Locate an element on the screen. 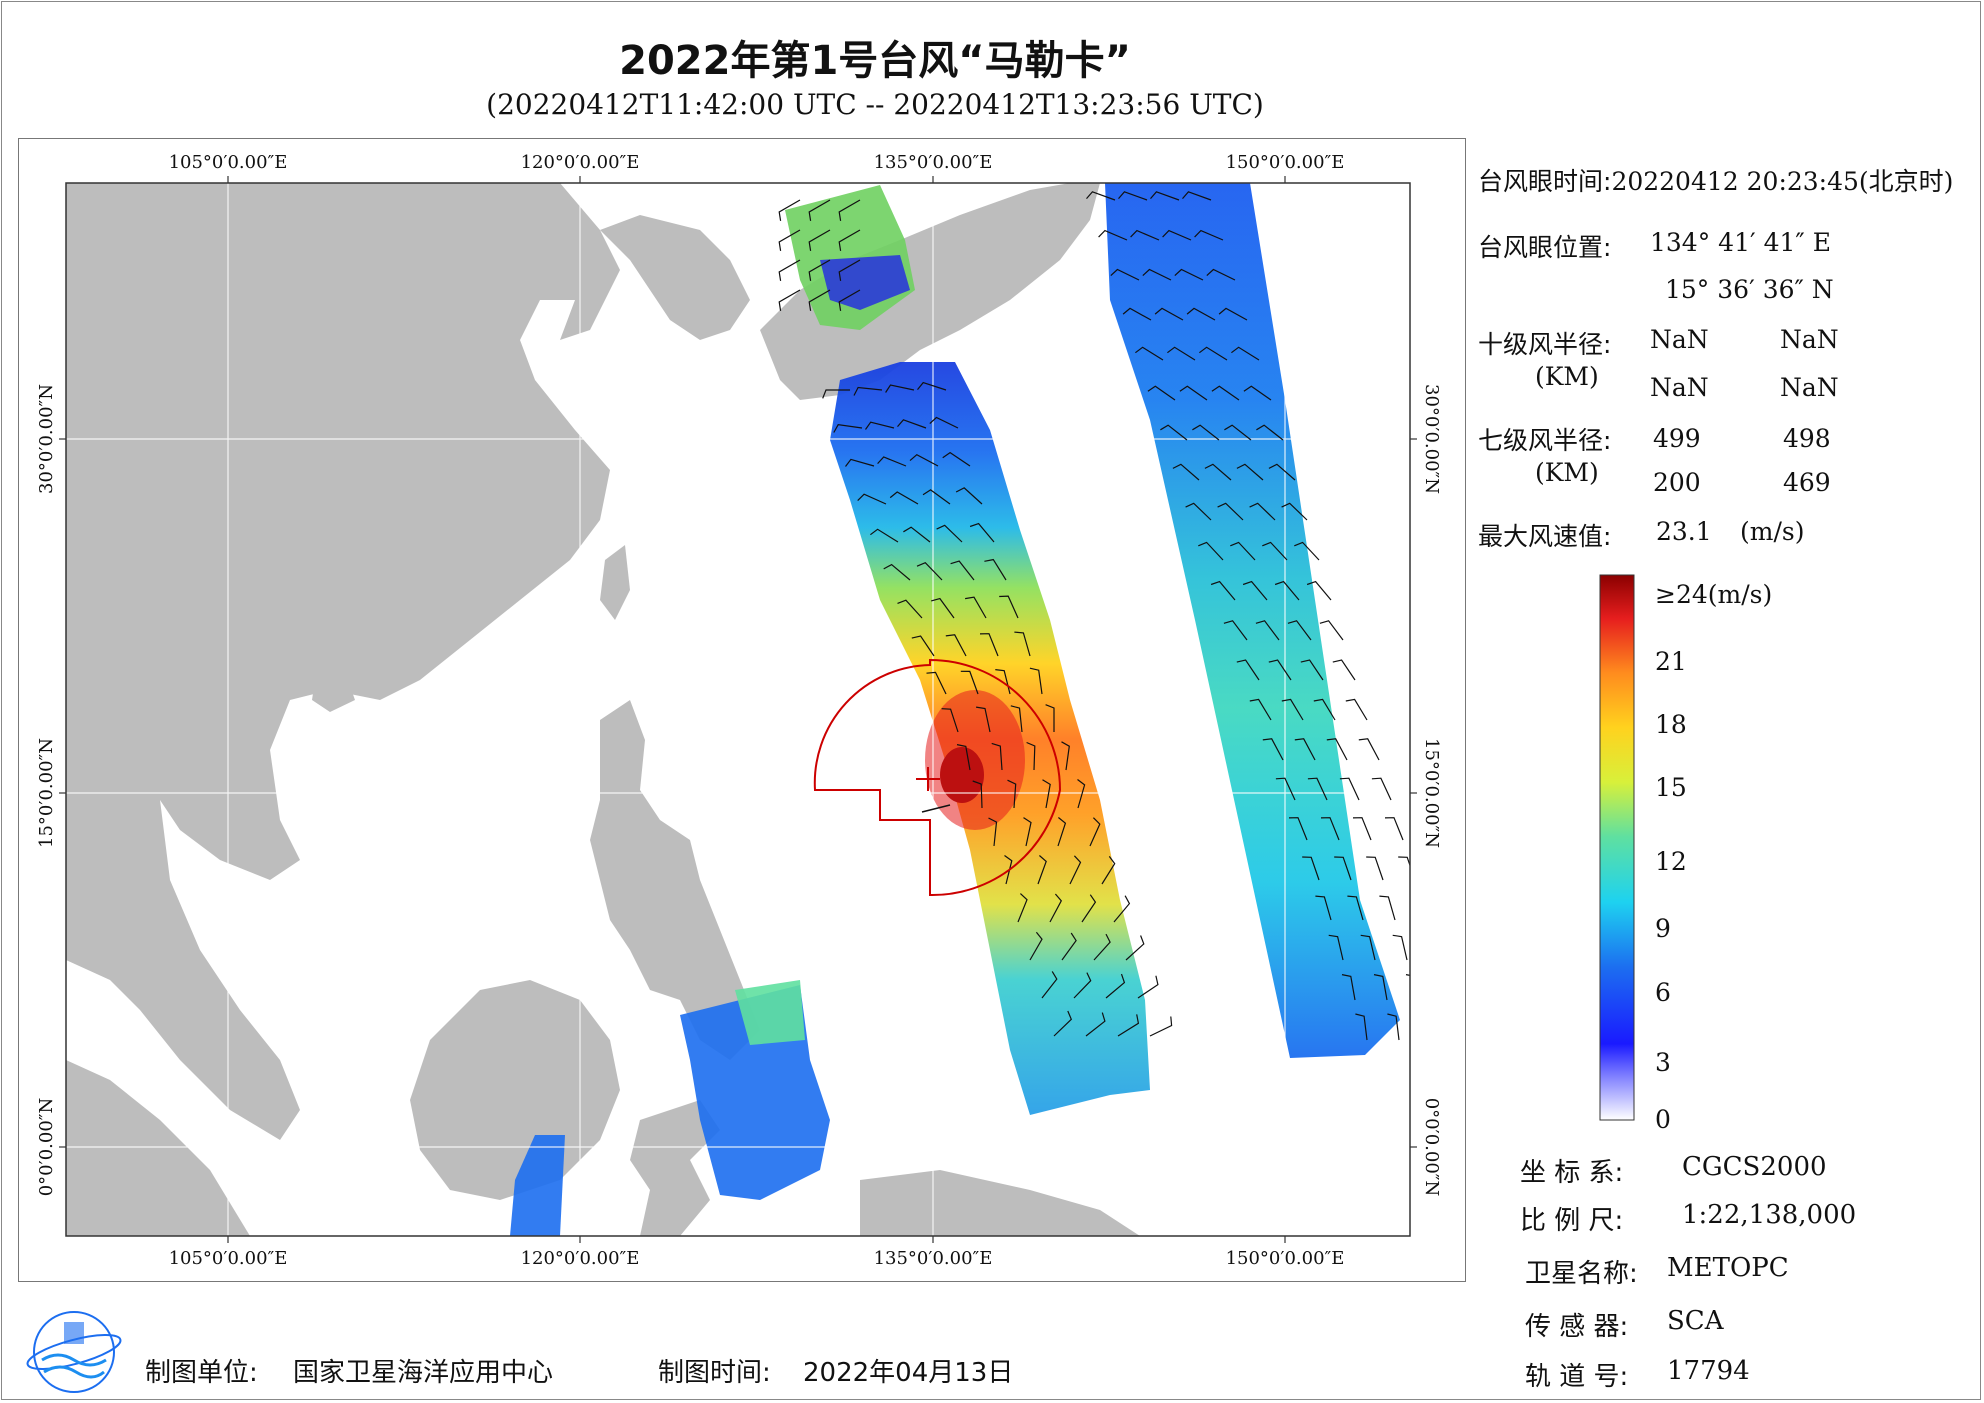 This screenshot has height=1403, width=1984. footer-org-value: 国家卫星海洋应用中心 is located at coordinates (423, 1373).